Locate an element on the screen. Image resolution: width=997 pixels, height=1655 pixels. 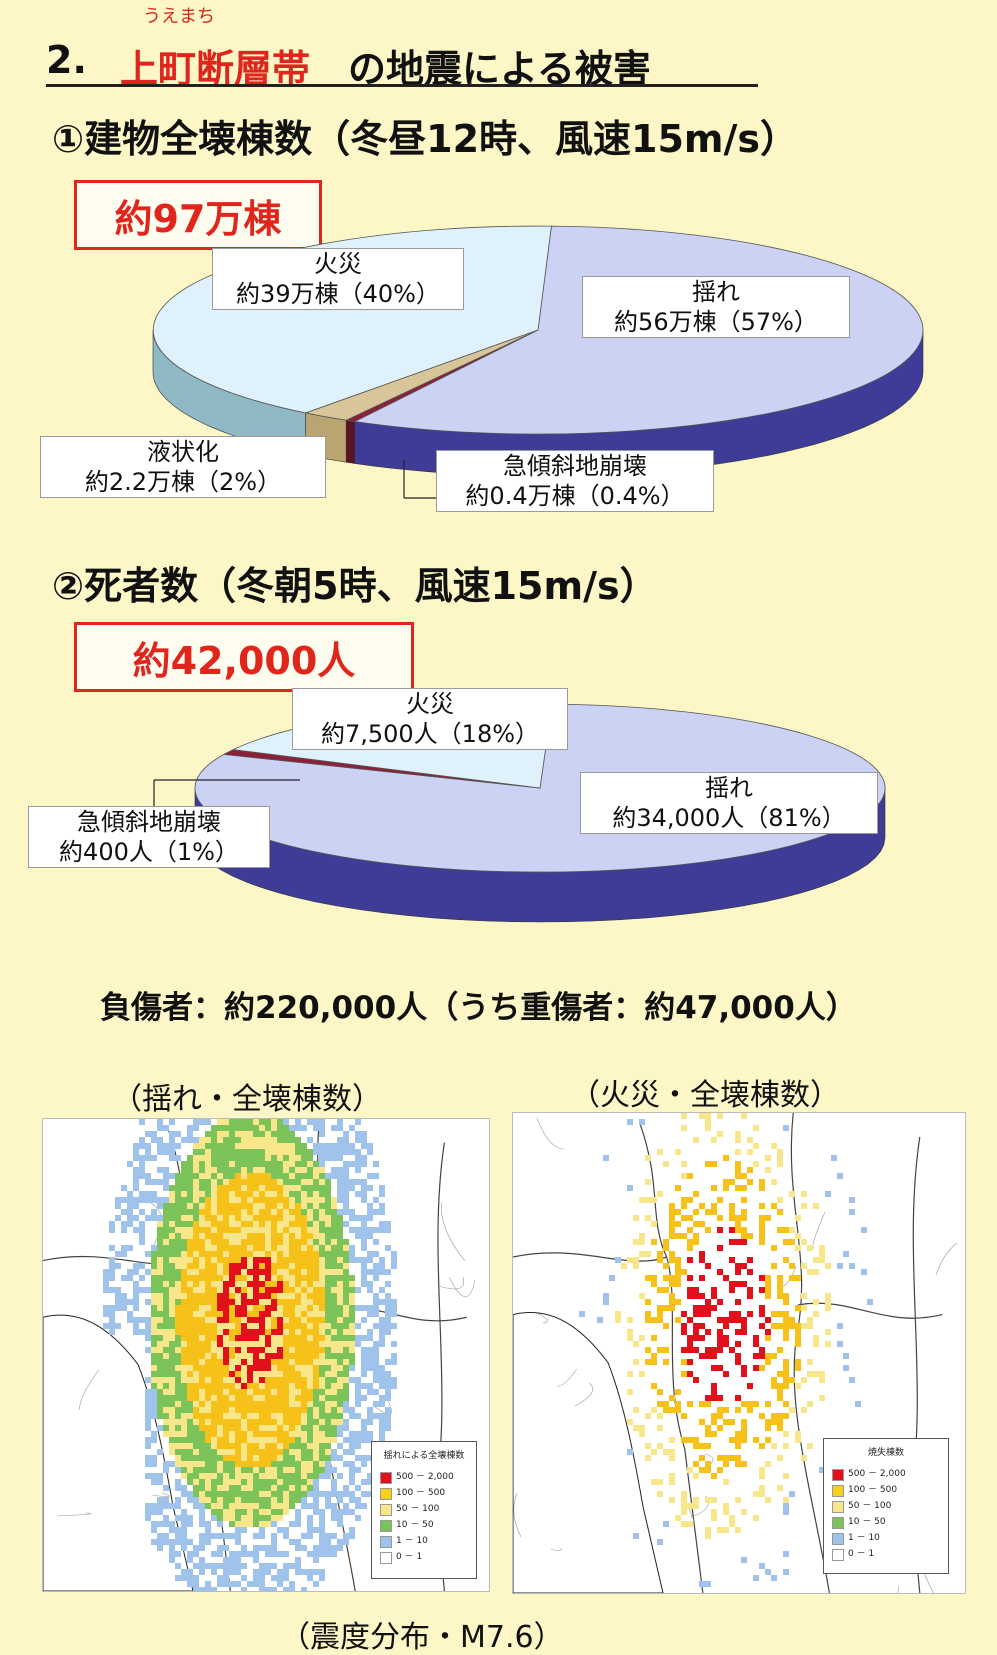
building-total-box: 約97万棟 is located at coordinates (198, 215).